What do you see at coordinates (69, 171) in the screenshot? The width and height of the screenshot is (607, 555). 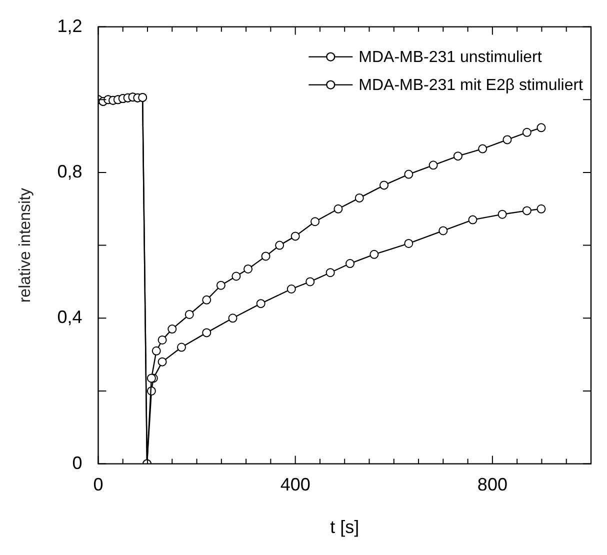 I see `y-tick-label: 0,8` at bounding box center [69, 171].